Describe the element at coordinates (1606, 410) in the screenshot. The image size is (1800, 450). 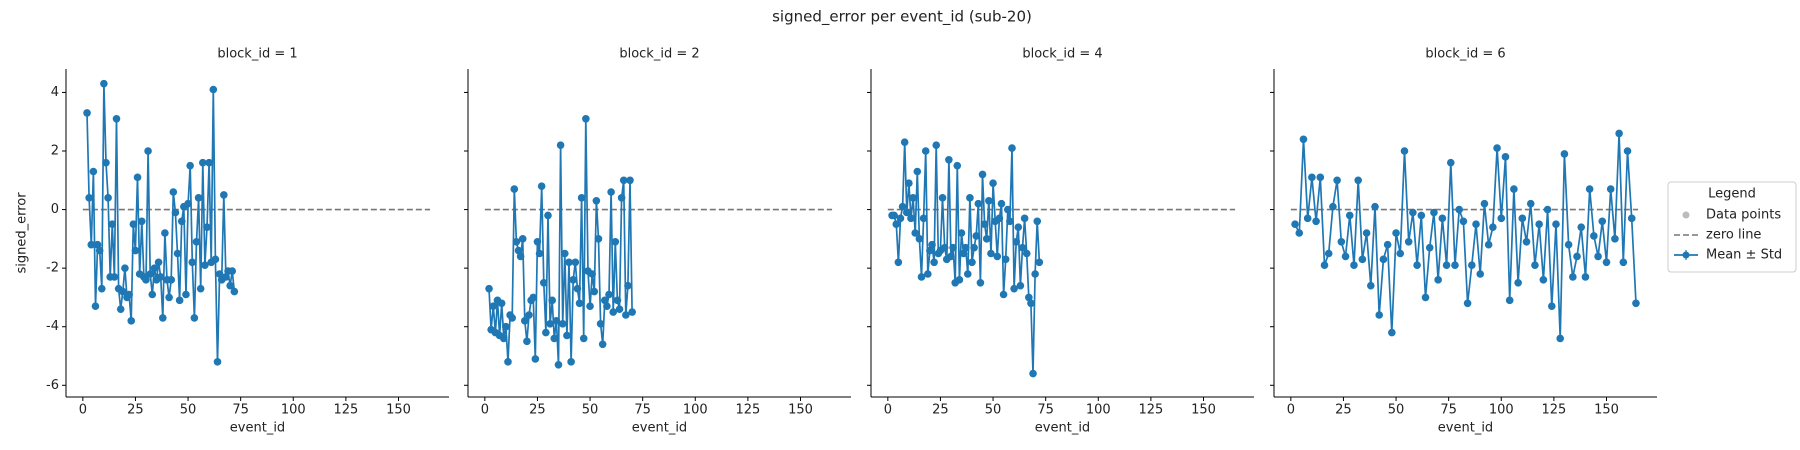
I see `x-tick-label: 150` at that location.